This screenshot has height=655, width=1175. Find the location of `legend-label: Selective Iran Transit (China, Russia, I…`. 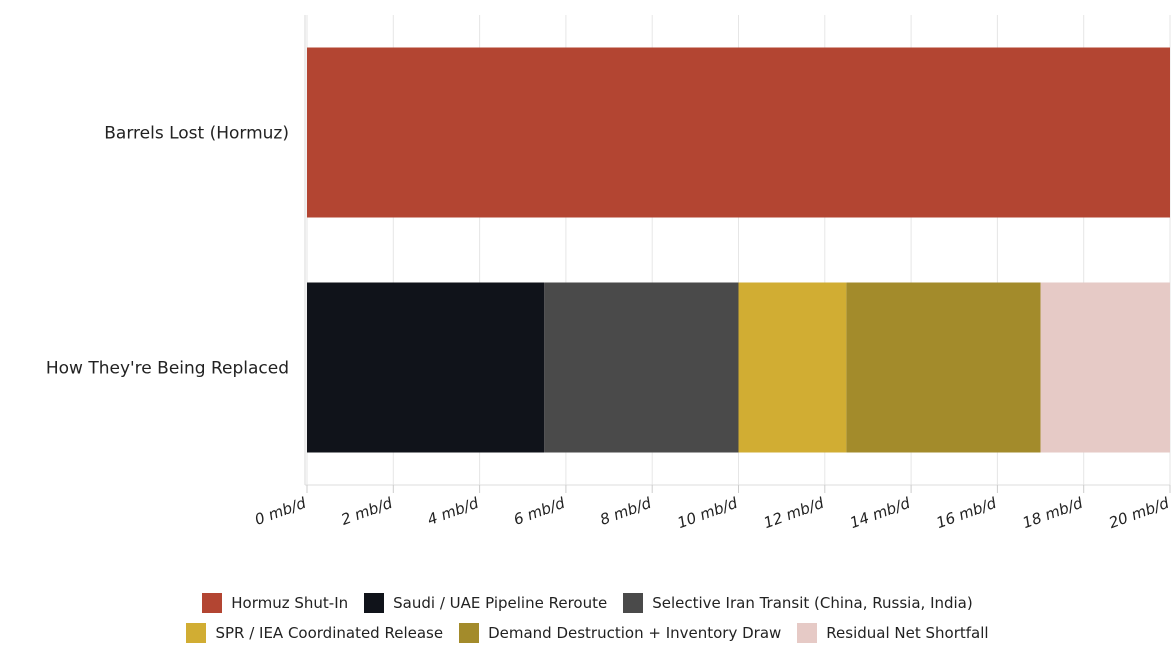

legend-label: Selective Iran Transit (China, Russia, I… is located at coordinates (812, 603).